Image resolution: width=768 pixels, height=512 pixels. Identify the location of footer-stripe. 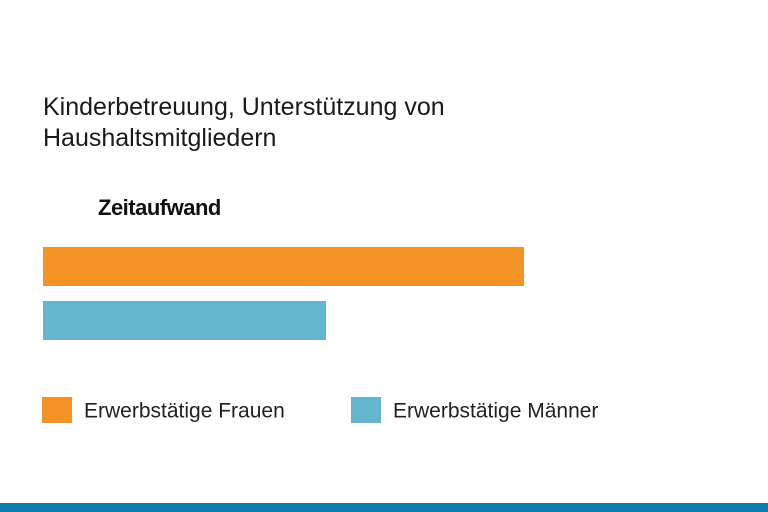
(384, 507).